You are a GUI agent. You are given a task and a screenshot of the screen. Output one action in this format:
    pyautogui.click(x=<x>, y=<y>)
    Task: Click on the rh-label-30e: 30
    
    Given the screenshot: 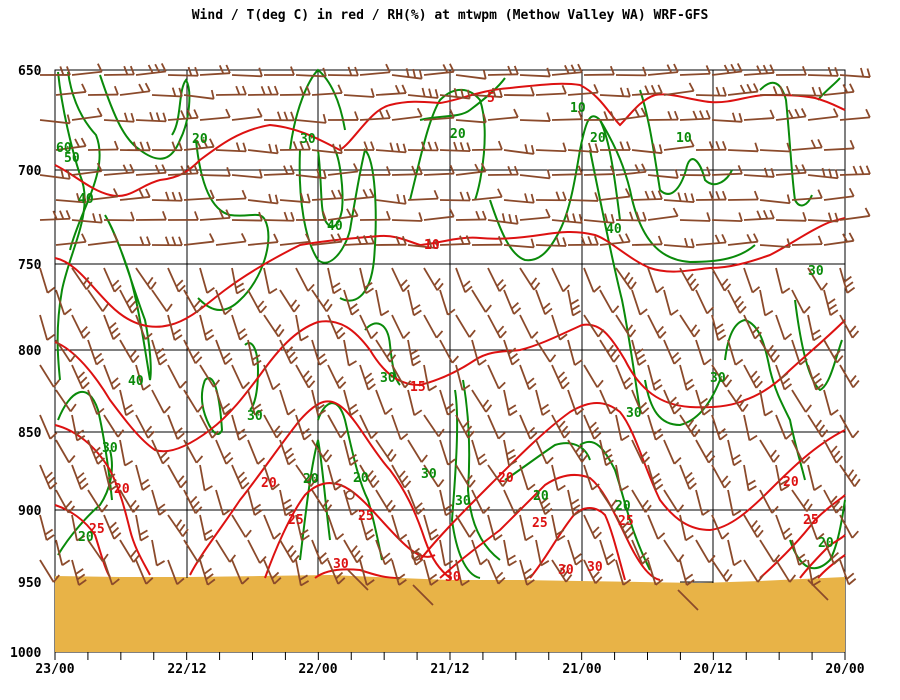 What is the action you would take?
    pyautogui.click(x=718, y=378)
    